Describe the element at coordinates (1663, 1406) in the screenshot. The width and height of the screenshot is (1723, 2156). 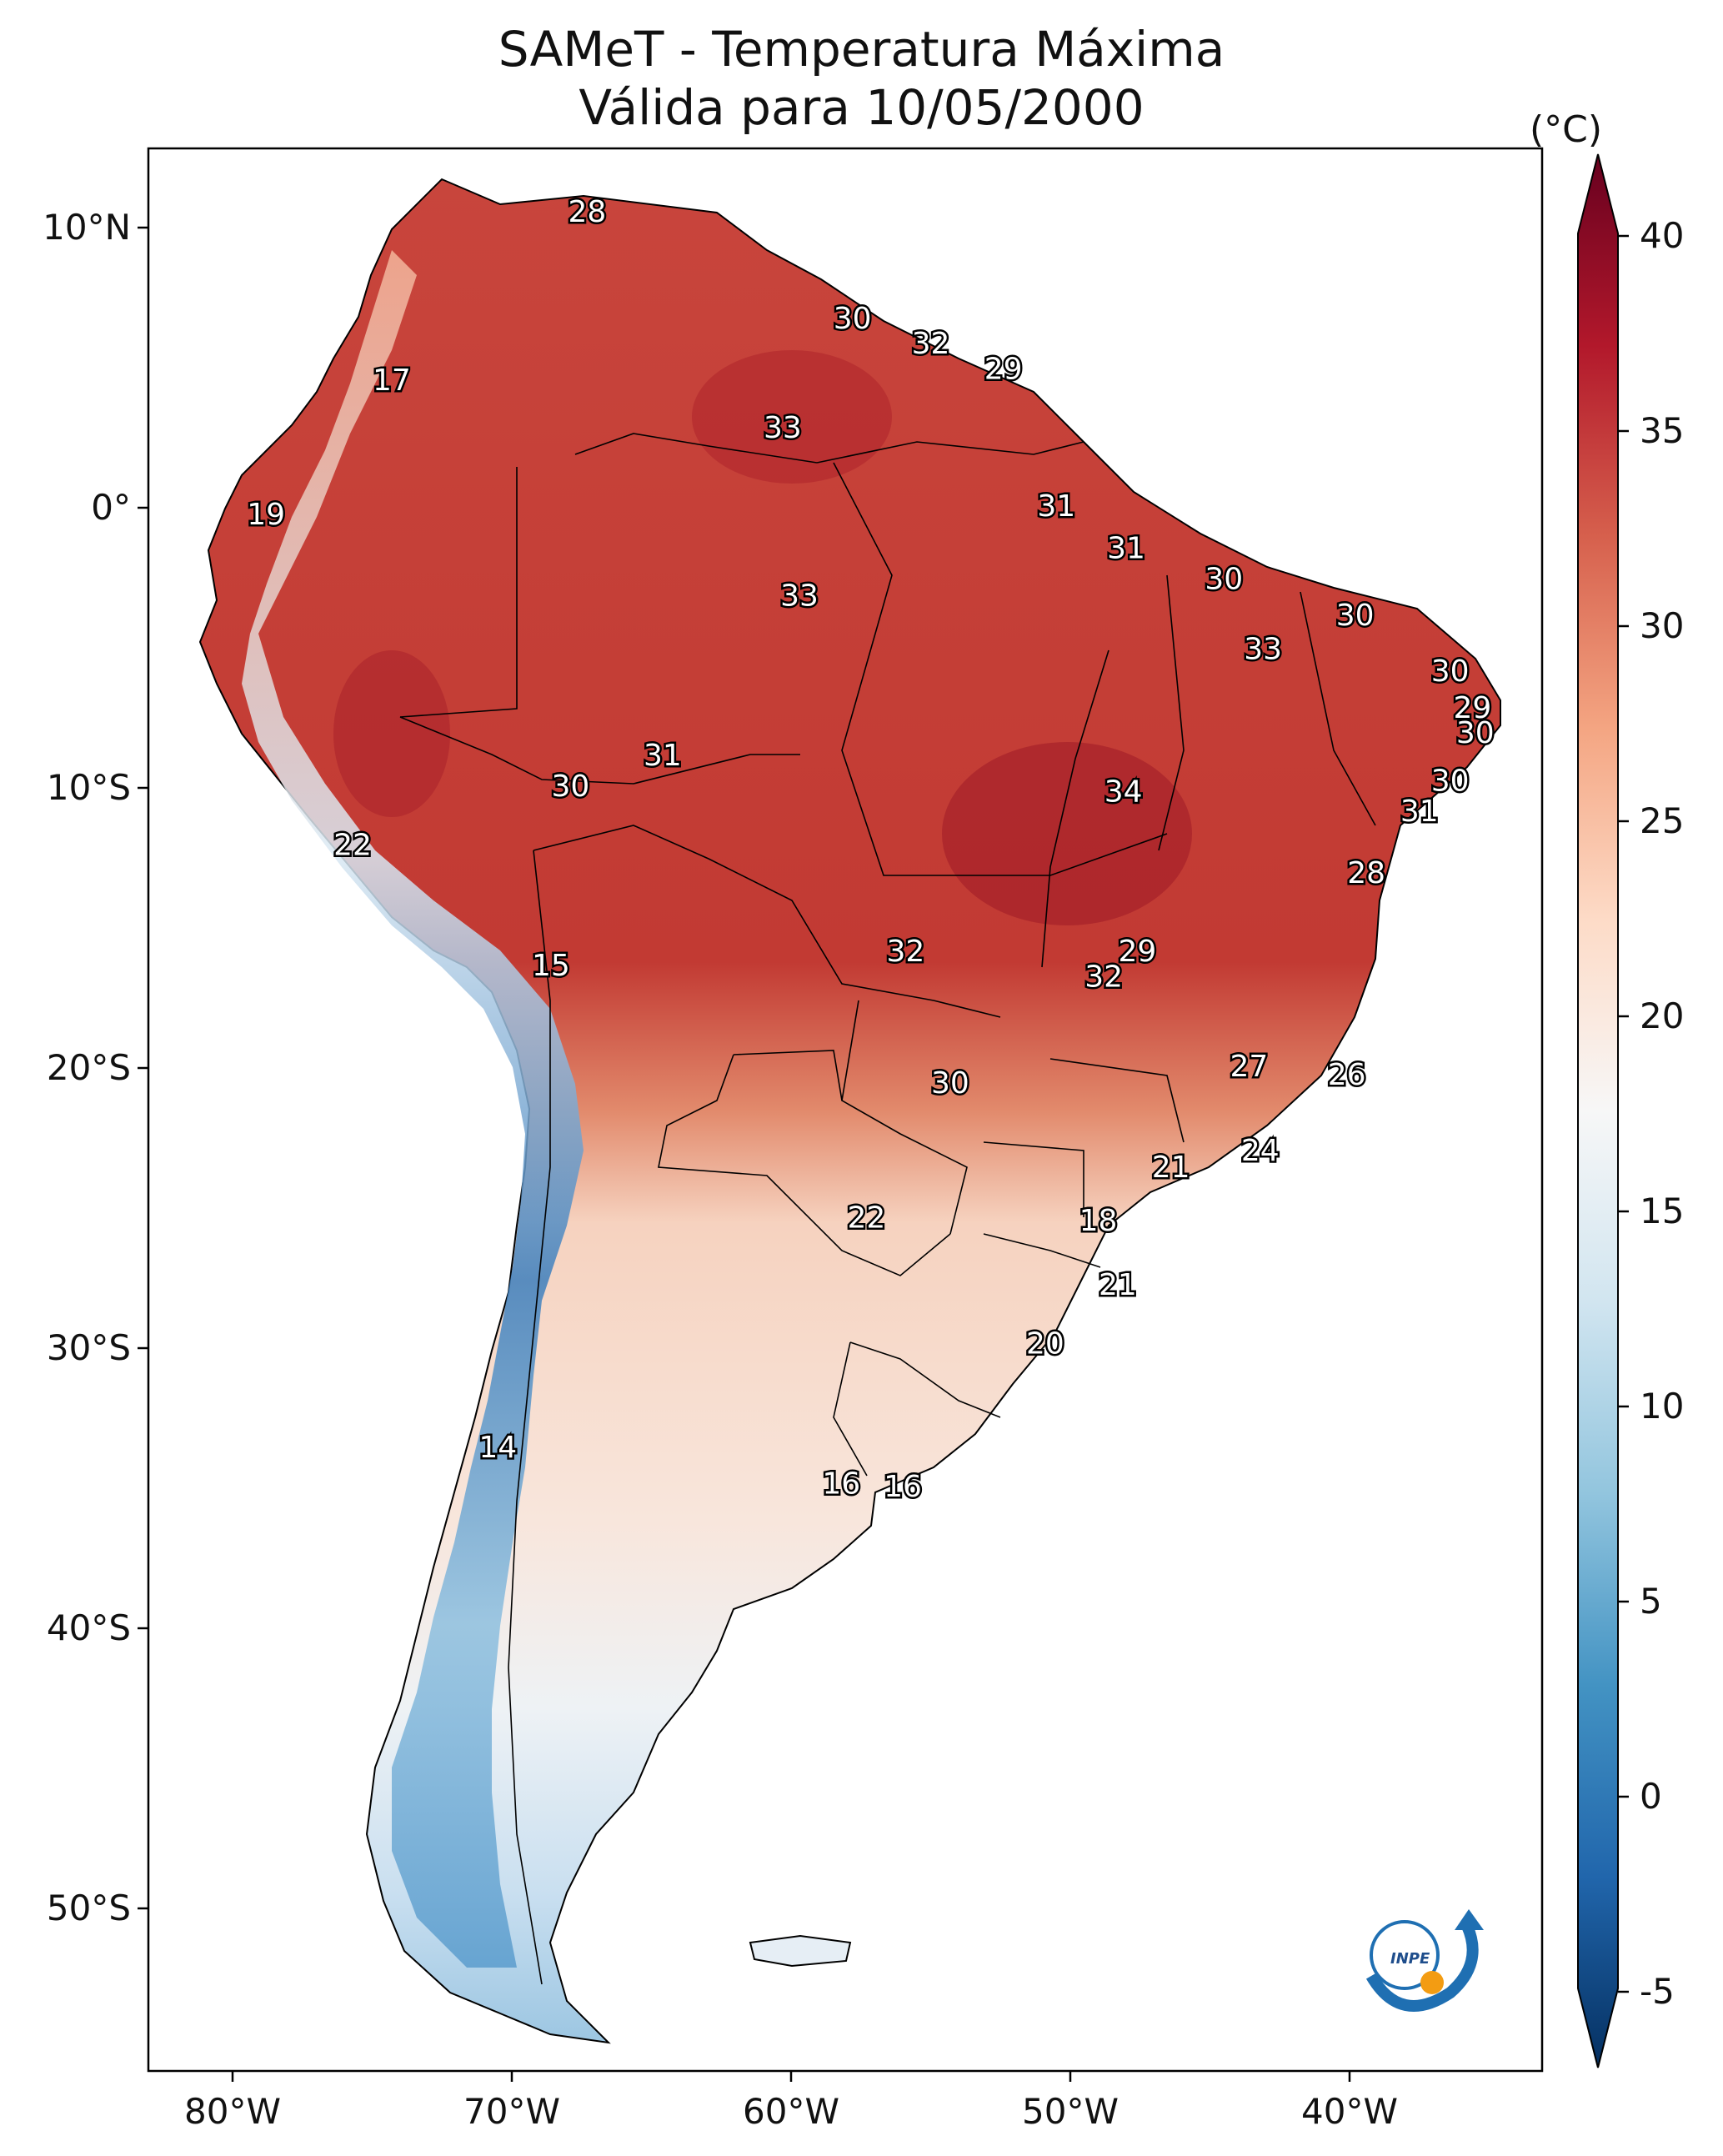
I see `colorbar-tick-label: 10` at that location.